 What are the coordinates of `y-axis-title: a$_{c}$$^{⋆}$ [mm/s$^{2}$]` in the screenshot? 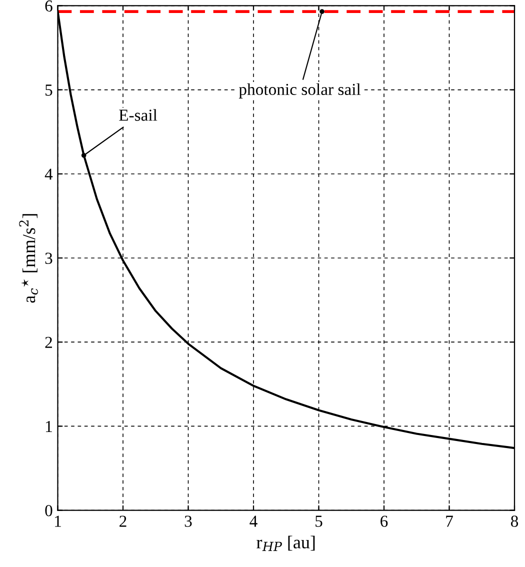 It's located at (28, 258).